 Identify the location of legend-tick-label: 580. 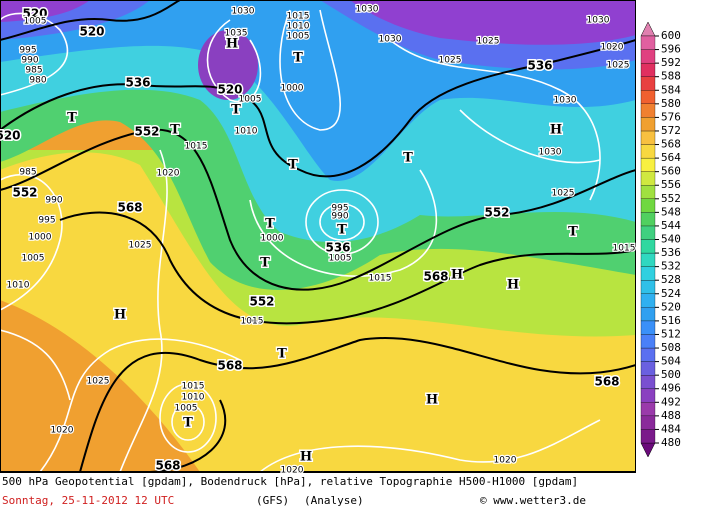
(671, 103).